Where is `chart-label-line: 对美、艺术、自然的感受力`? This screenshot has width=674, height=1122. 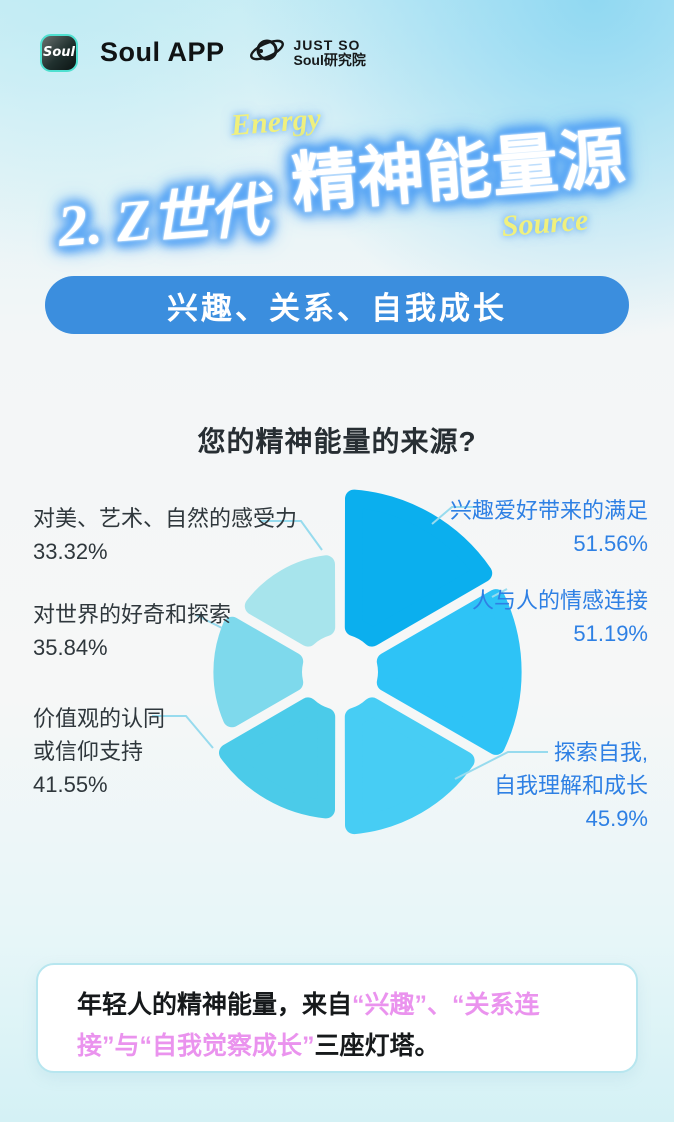 chart-label-line: 对美、艺术、自然的感受力 is located at coordinates (165, 518).